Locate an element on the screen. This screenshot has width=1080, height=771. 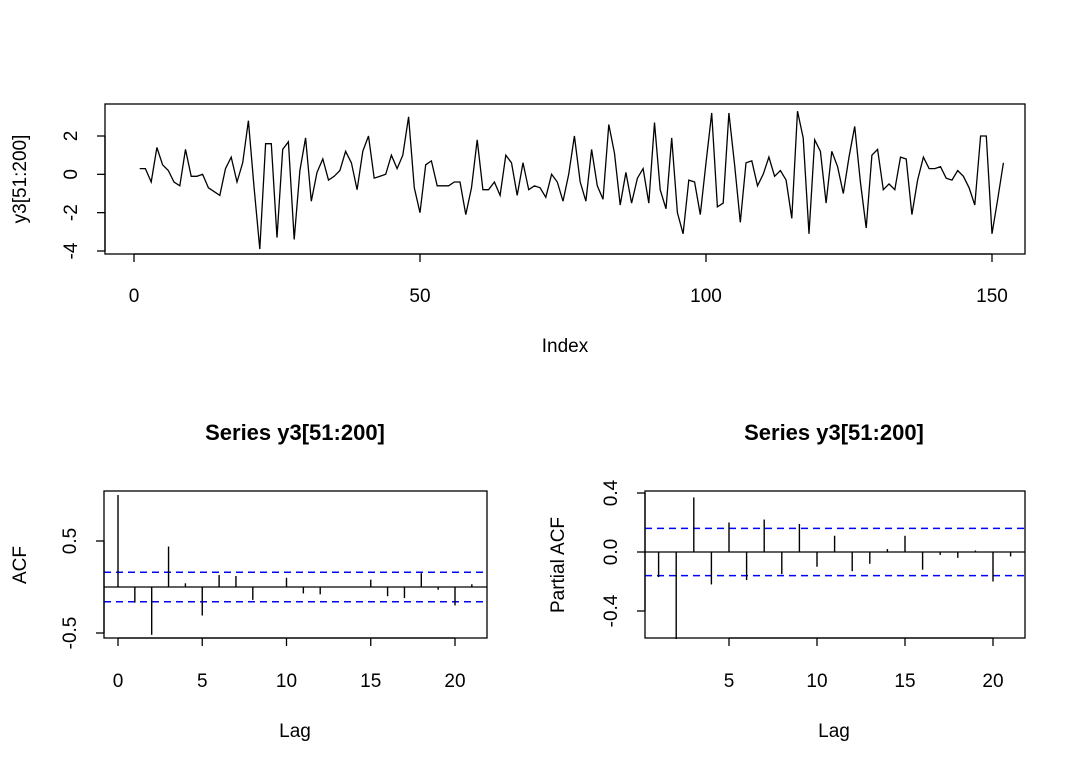
pacf-title: Series y3[51:200] is located at coordinates (834, 432).